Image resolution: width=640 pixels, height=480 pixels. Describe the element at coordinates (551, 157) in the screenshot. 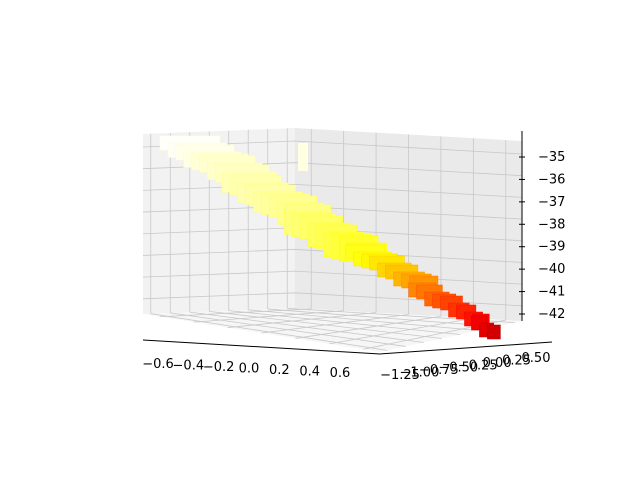

I see `z-tick-label-7: −35` at that location.